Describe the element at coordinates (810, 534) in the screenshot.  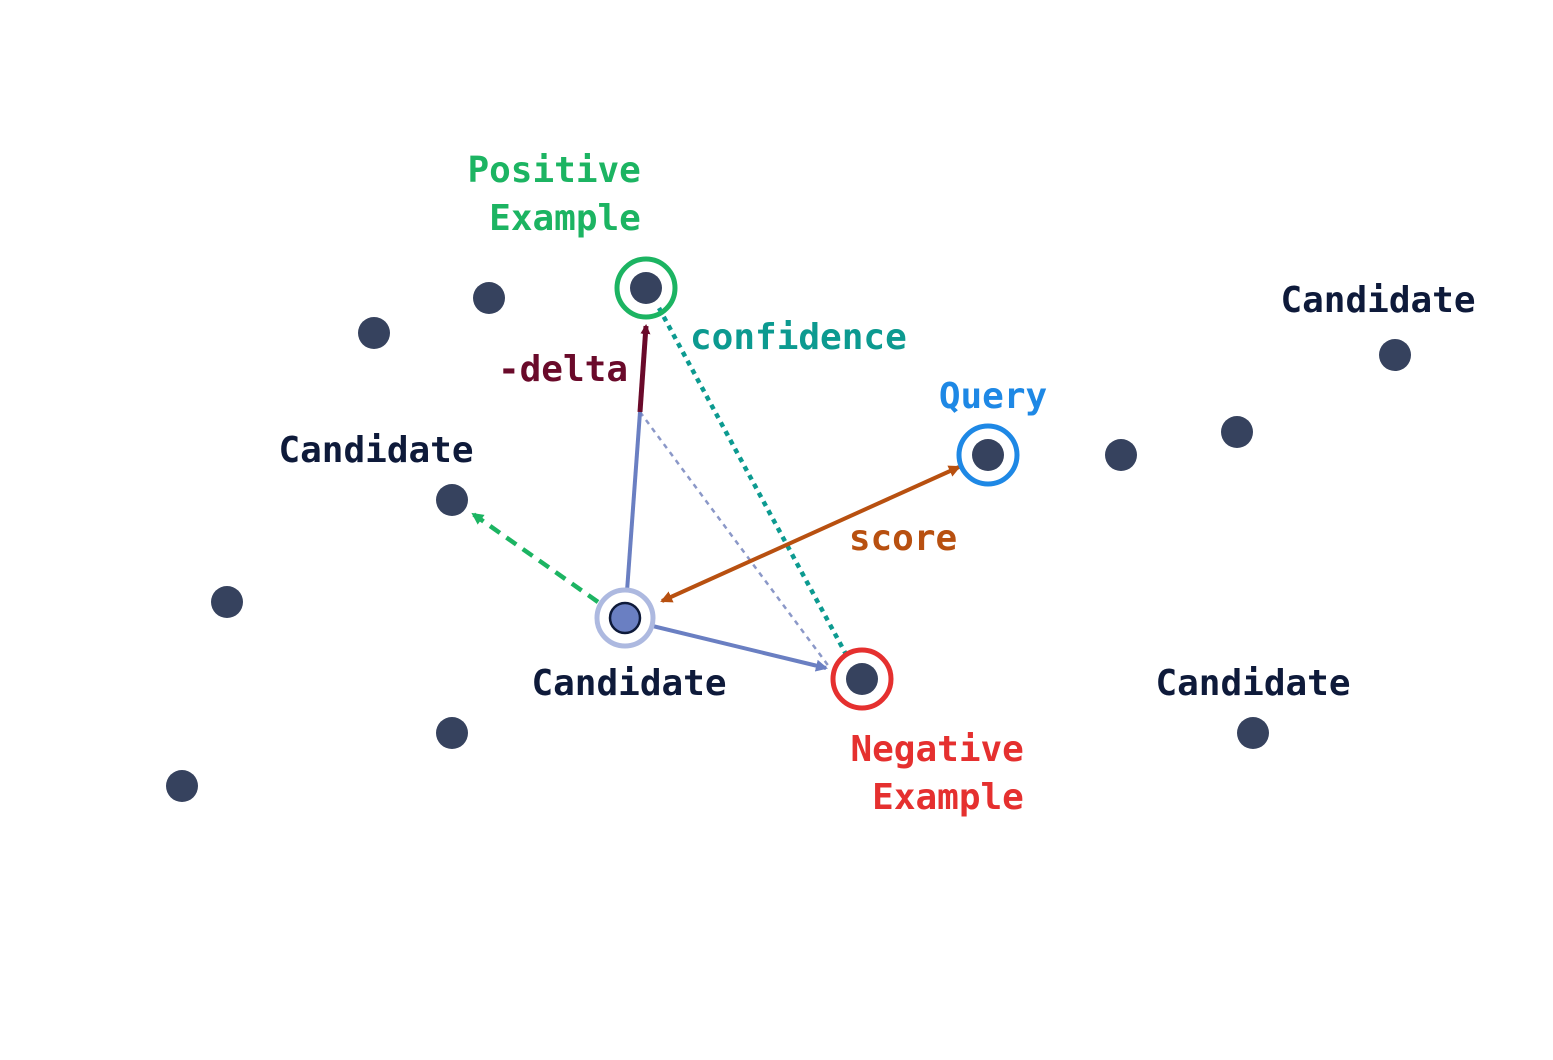
I see `score-arrow` at that location.